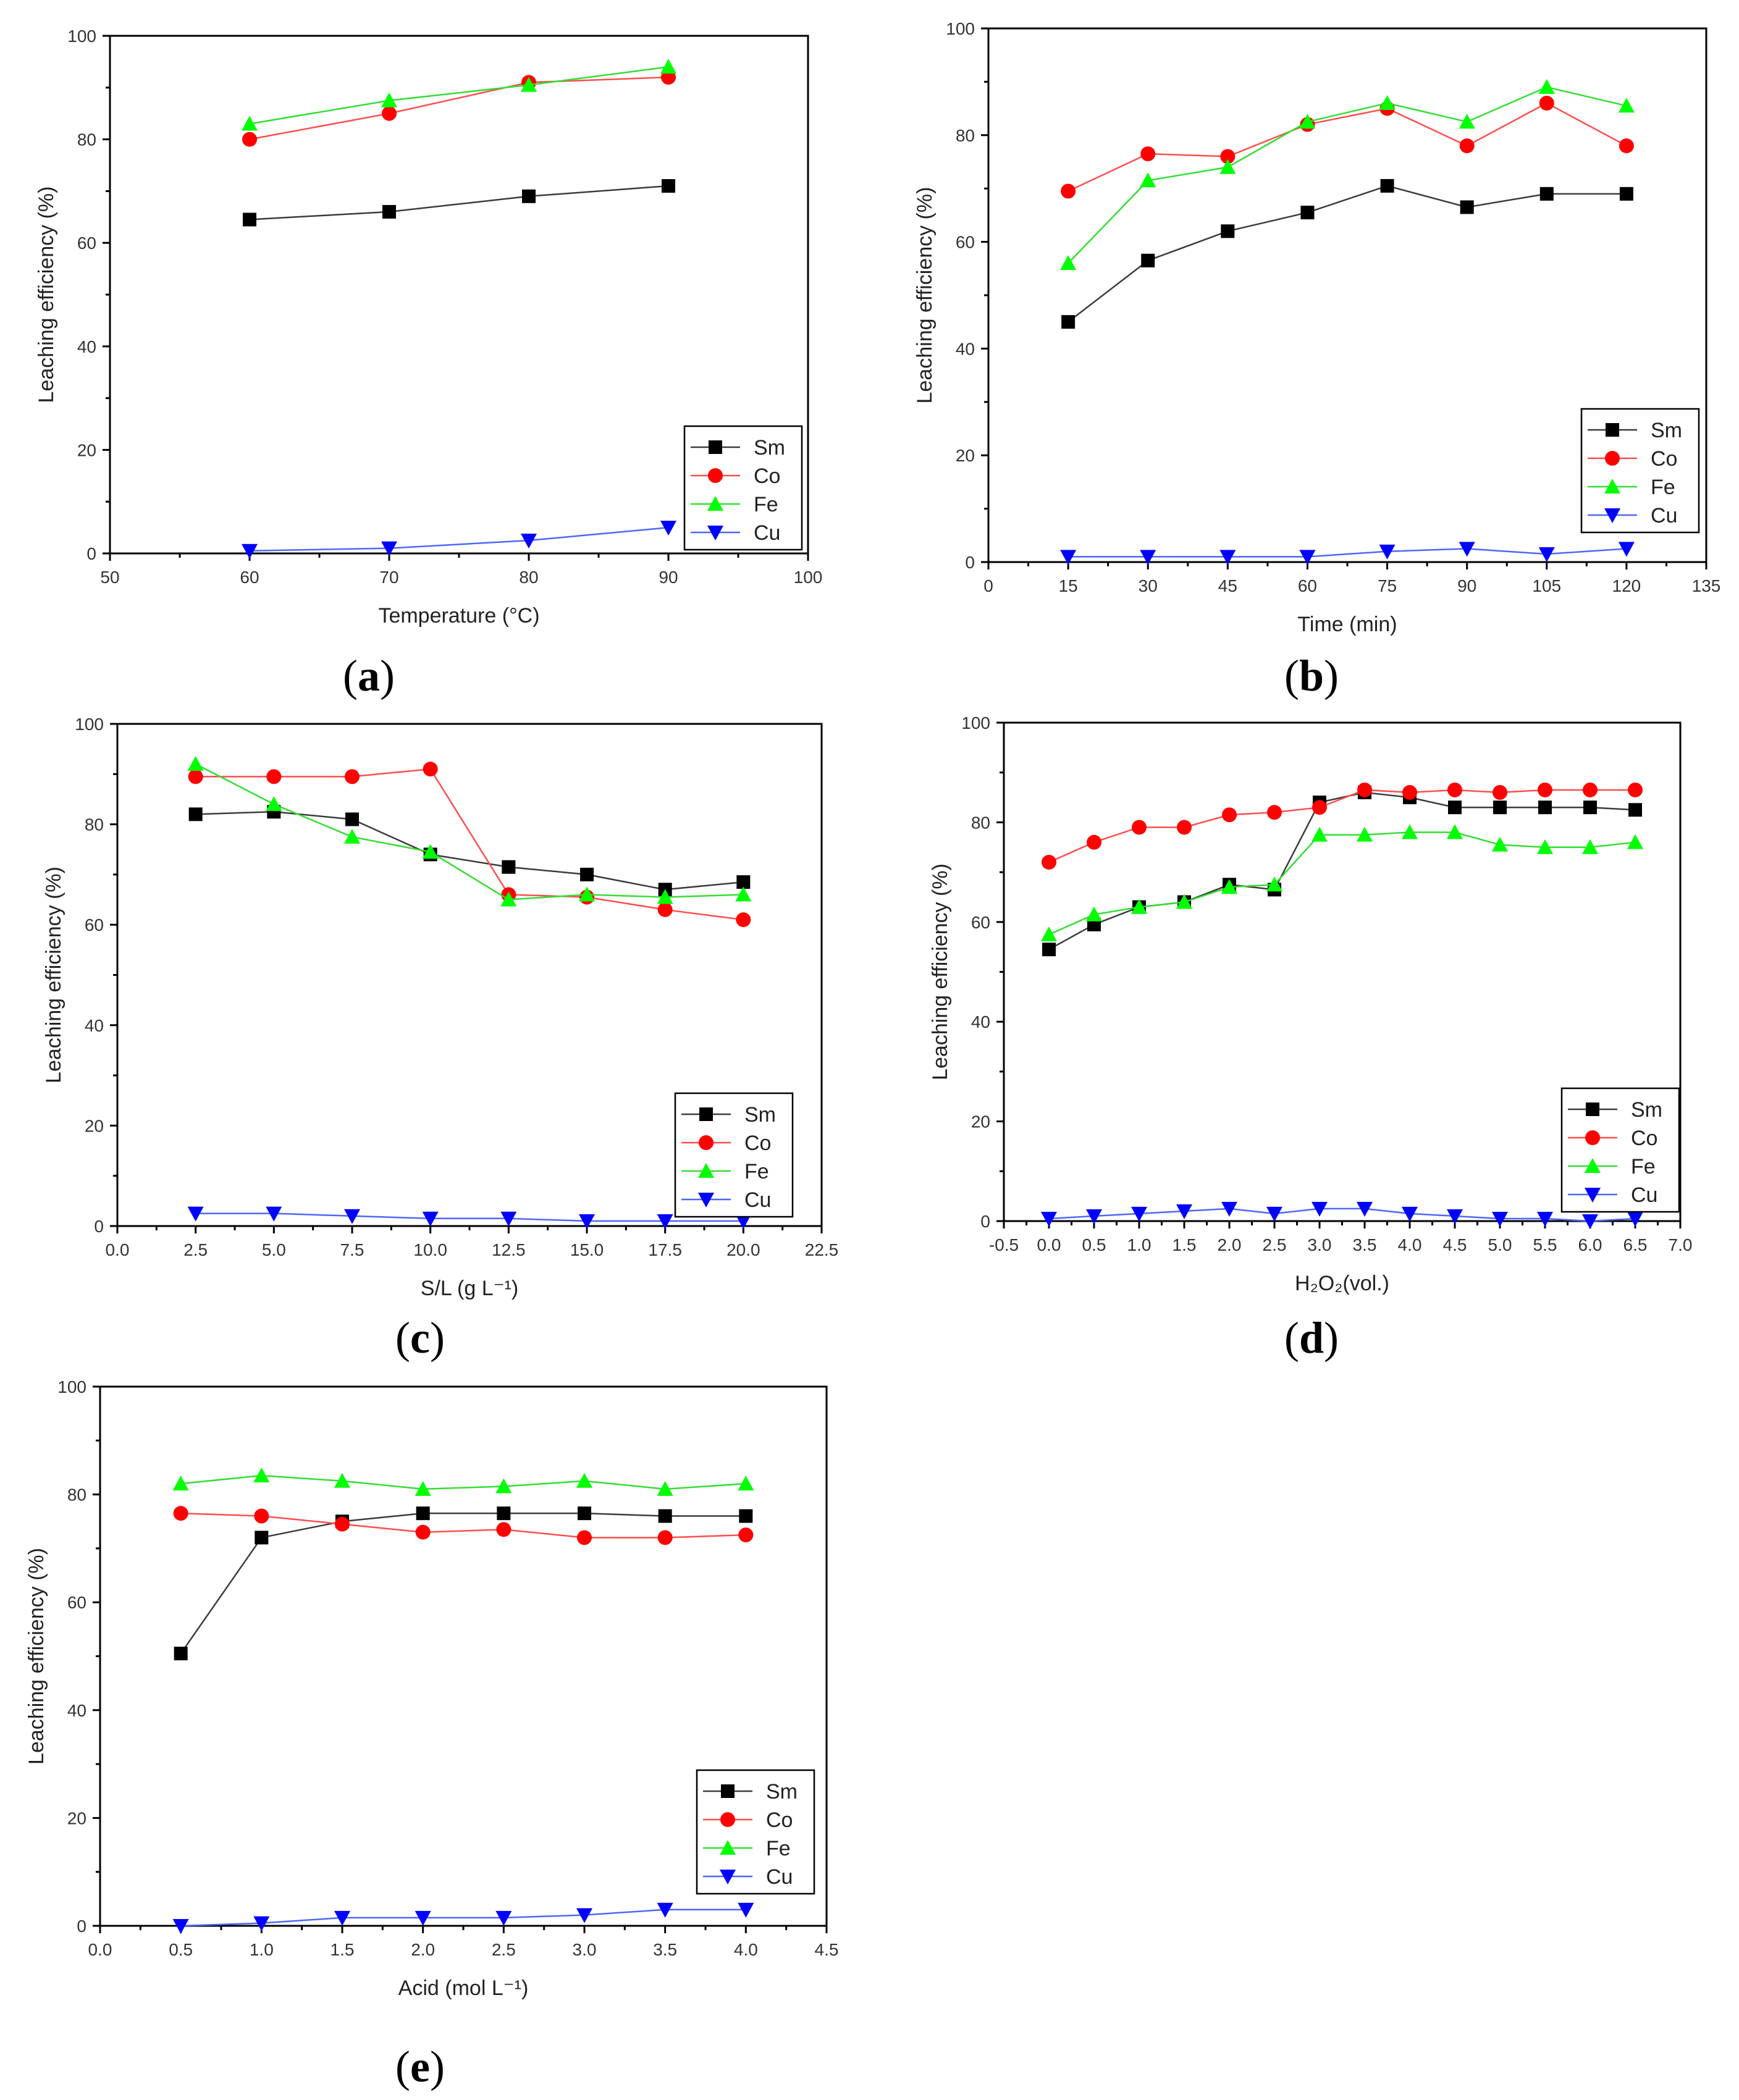  What do you see at coordinates (1275, 1244) in the screenshot?
I see `x-tick-label: 2.5` at bounding box center [1275, 1244].